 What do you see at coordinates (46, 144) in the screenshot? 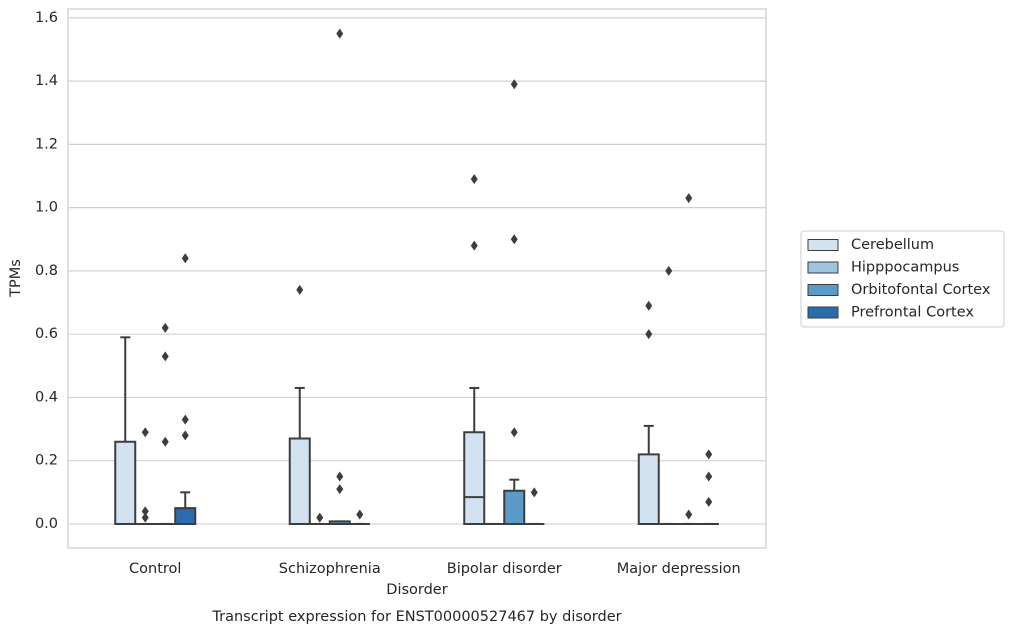
I see `y-tick-label: 1.2` at bounding box center [46, 144].